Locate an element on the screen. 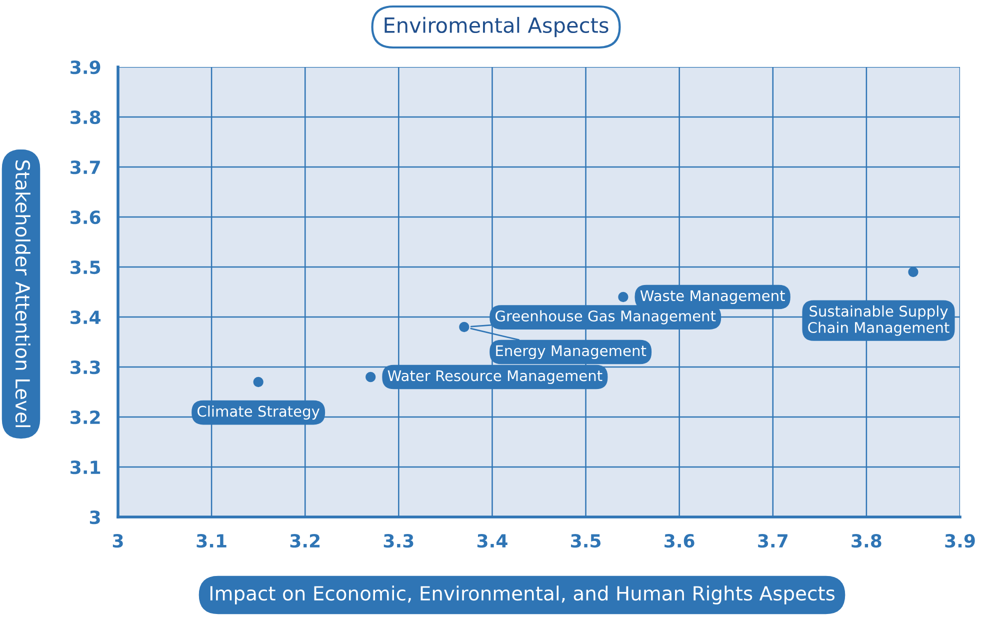 Image resolution: width=997 pixels, height=617 pixels. y-axis-title: Stakeholder Attention Level is located at coordinates (22, 294).